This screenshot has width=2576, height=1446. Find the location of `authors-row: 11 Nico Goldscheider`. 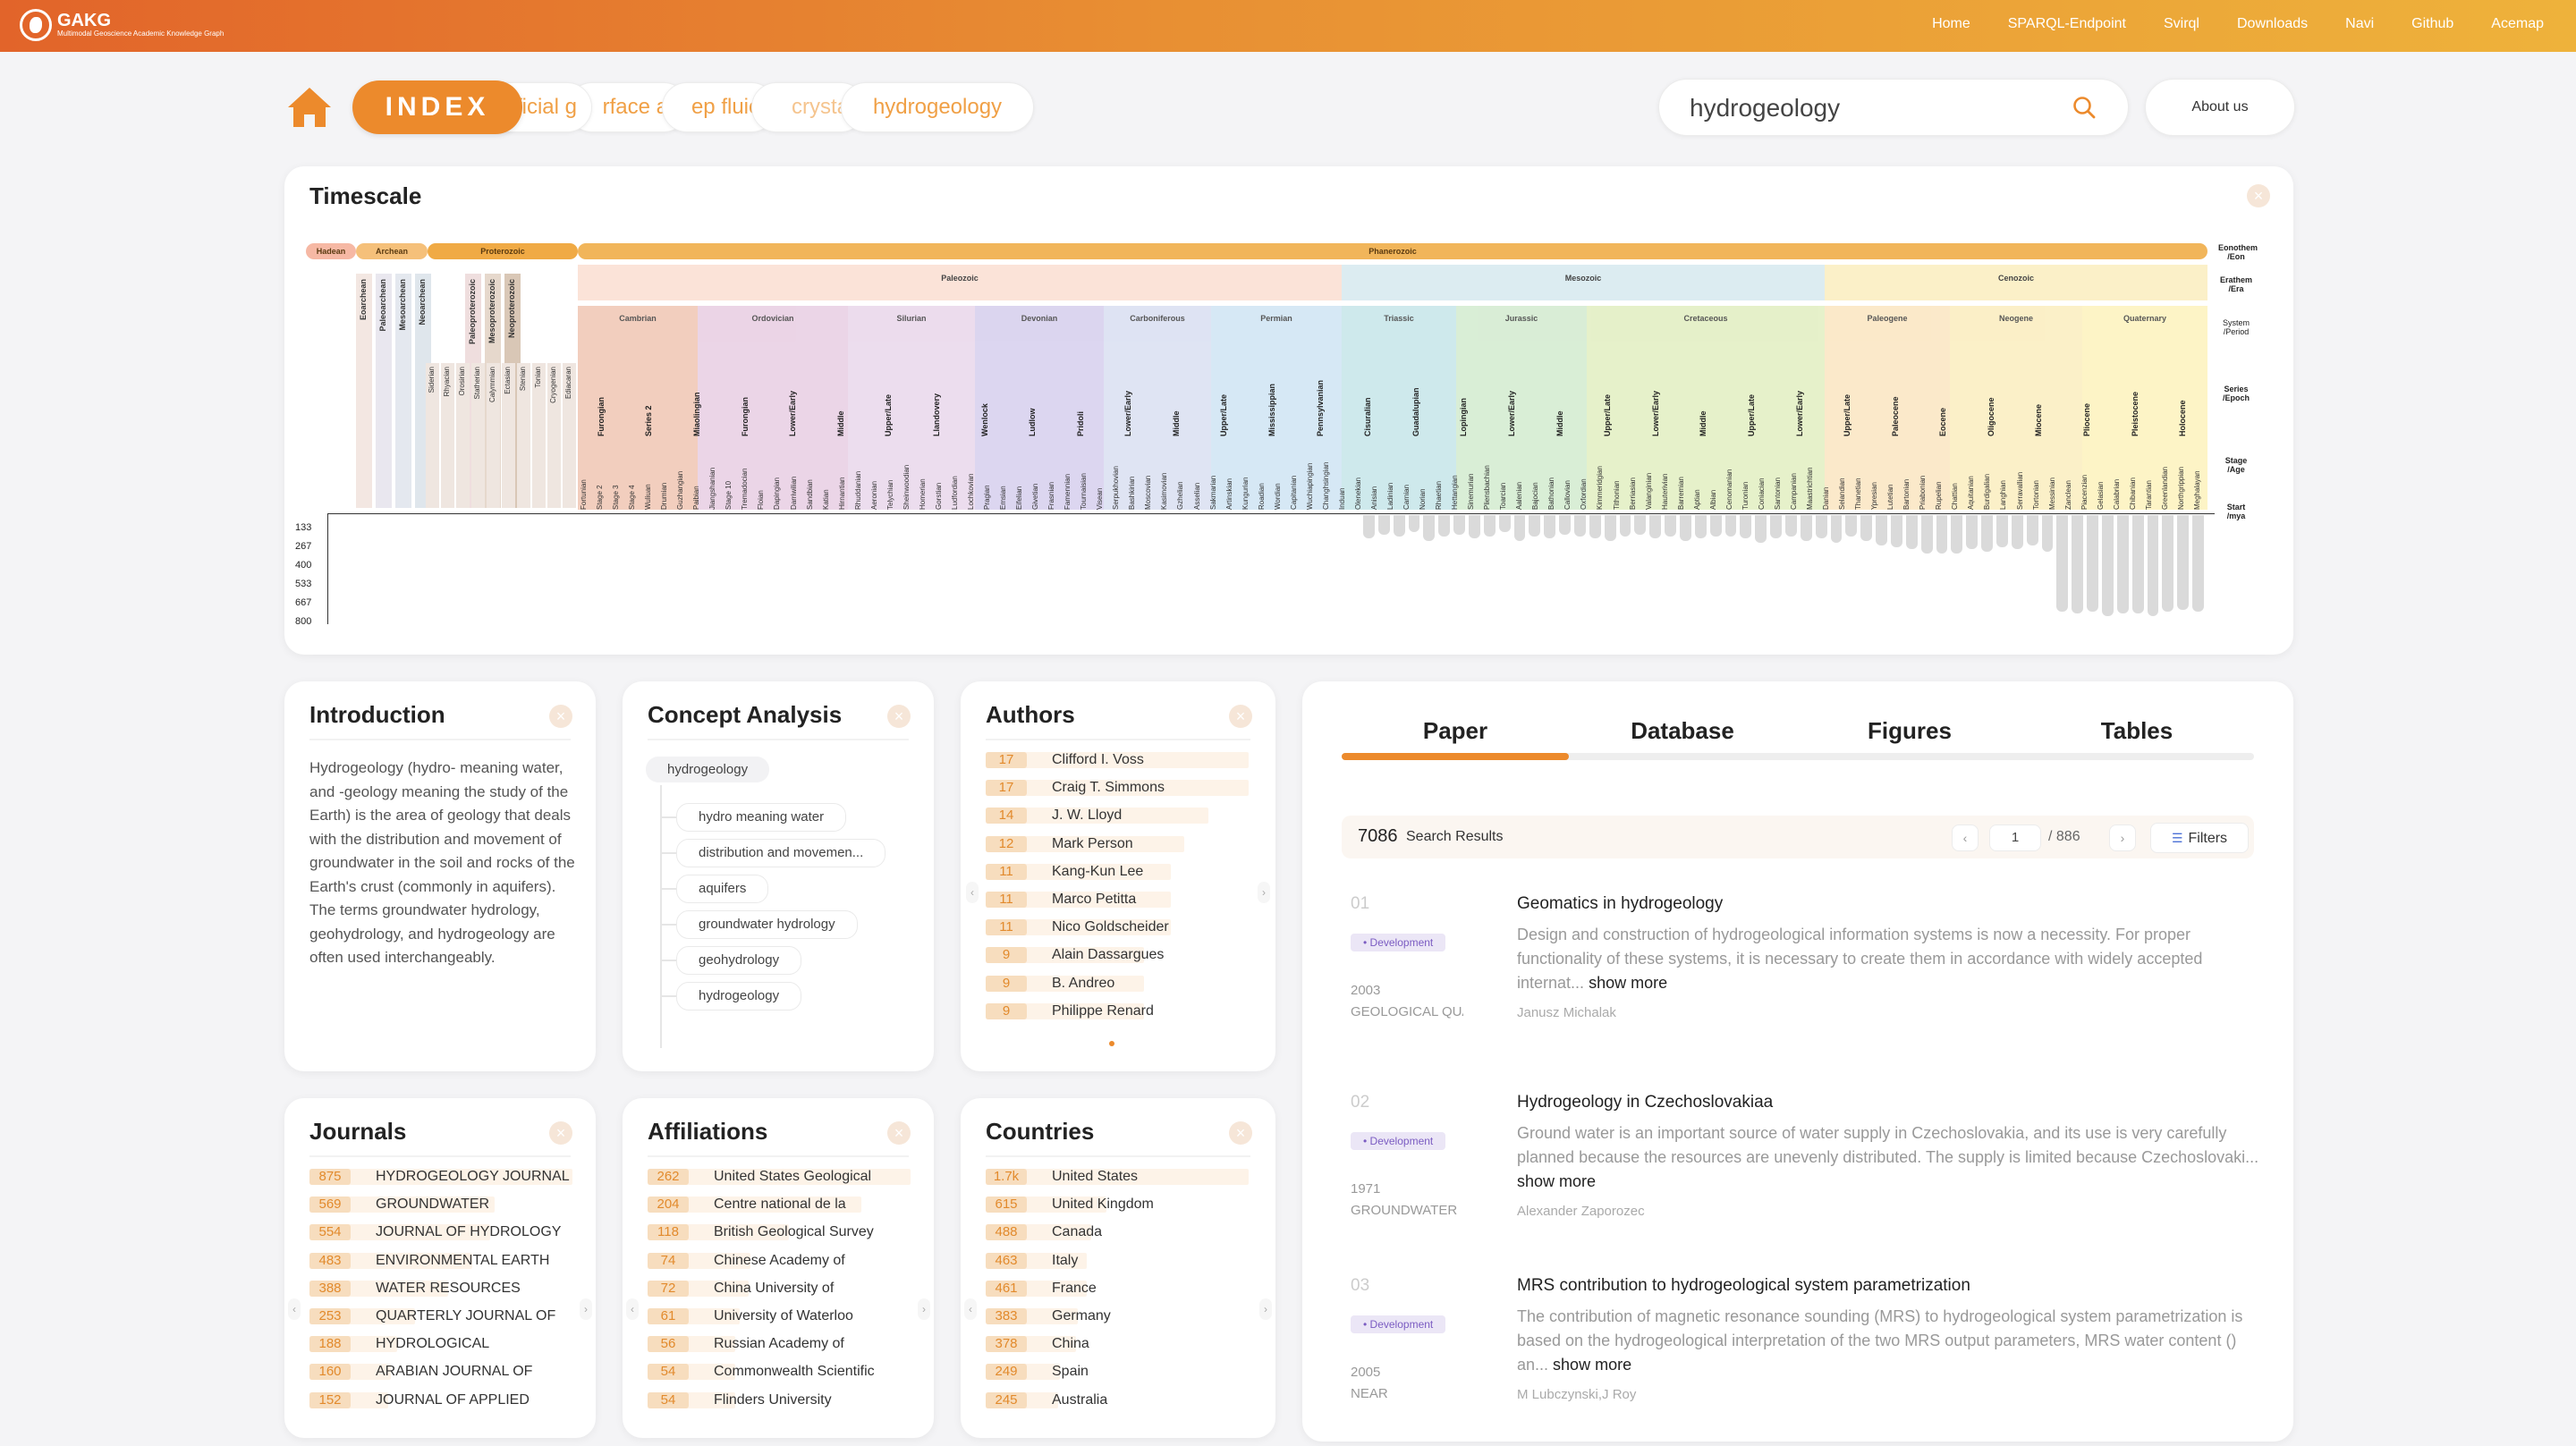

authors-row: 11 Nico Goldscheider is located at coordinates (1118, 927).